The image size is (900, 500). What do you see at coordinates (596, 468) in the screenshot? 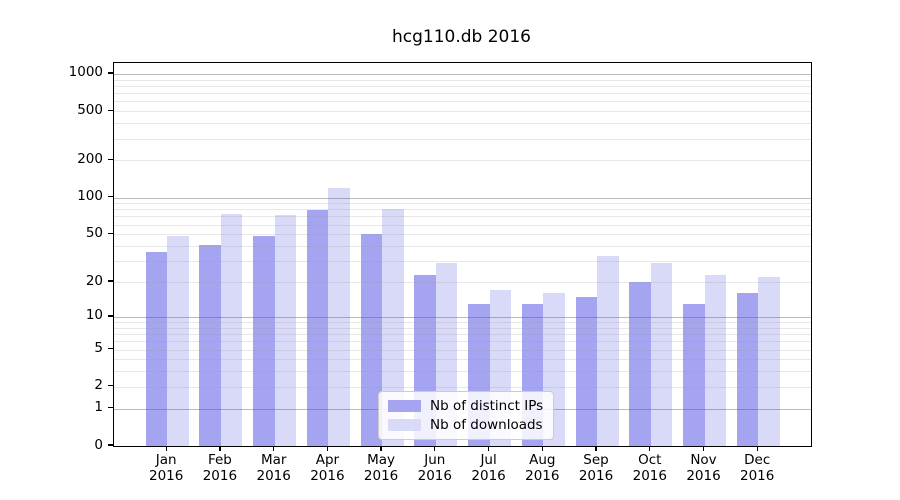
I see `x-tick-label-sep: Sep 2016` at bounding box center [596, 468].